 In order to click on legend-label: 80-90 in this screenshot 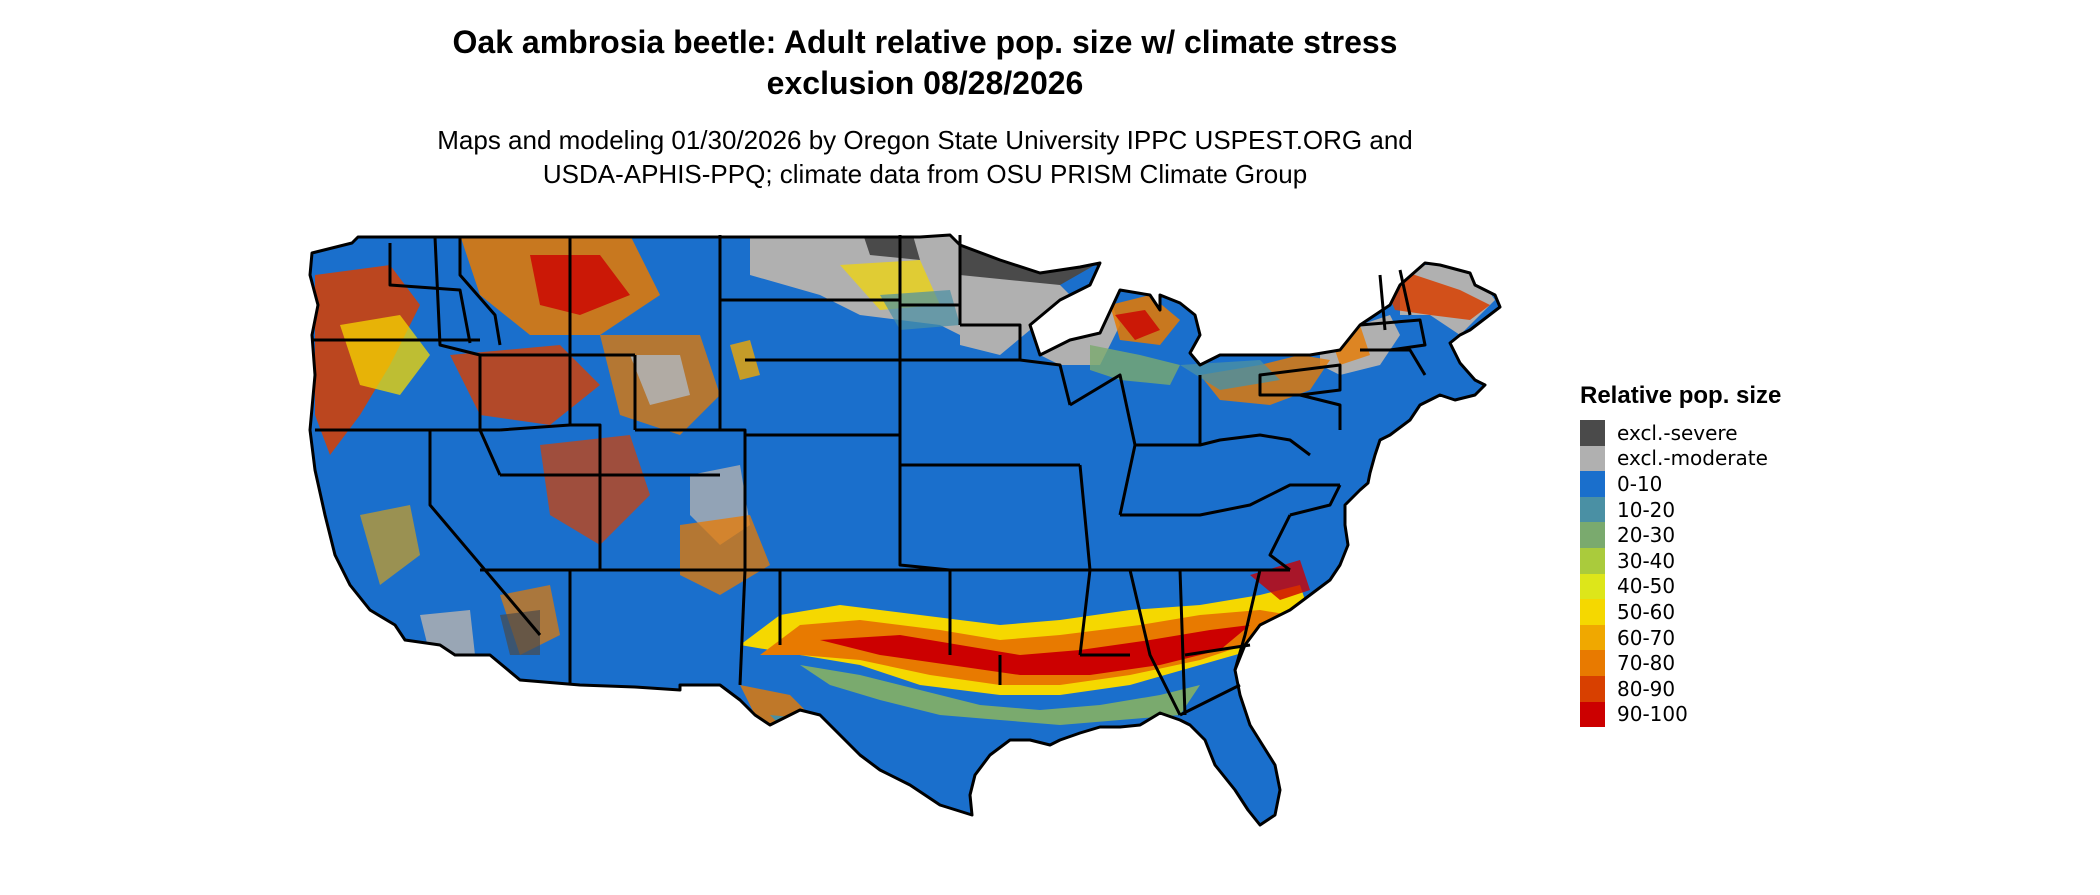, I will do `click(1646, 688)`.